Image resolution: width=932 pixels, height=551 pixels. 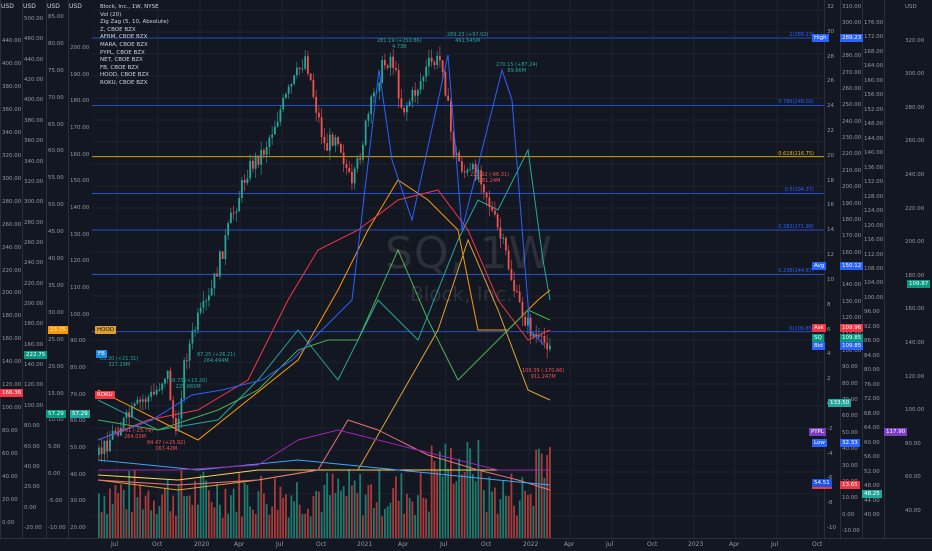 What do you see at coordinates (56, 97) in the screenshot?
I see `axis-tick-label: 70.00` at bounding box center [56, 97].